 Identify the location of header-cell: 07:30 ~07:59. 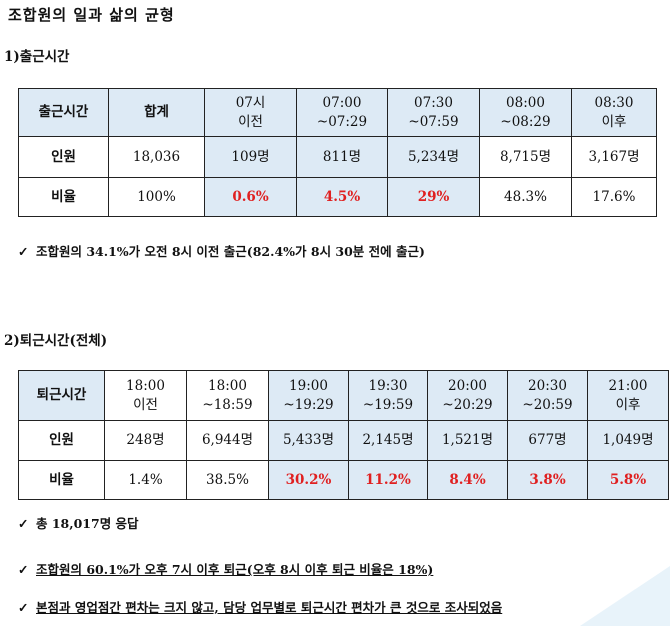
(433, 112).